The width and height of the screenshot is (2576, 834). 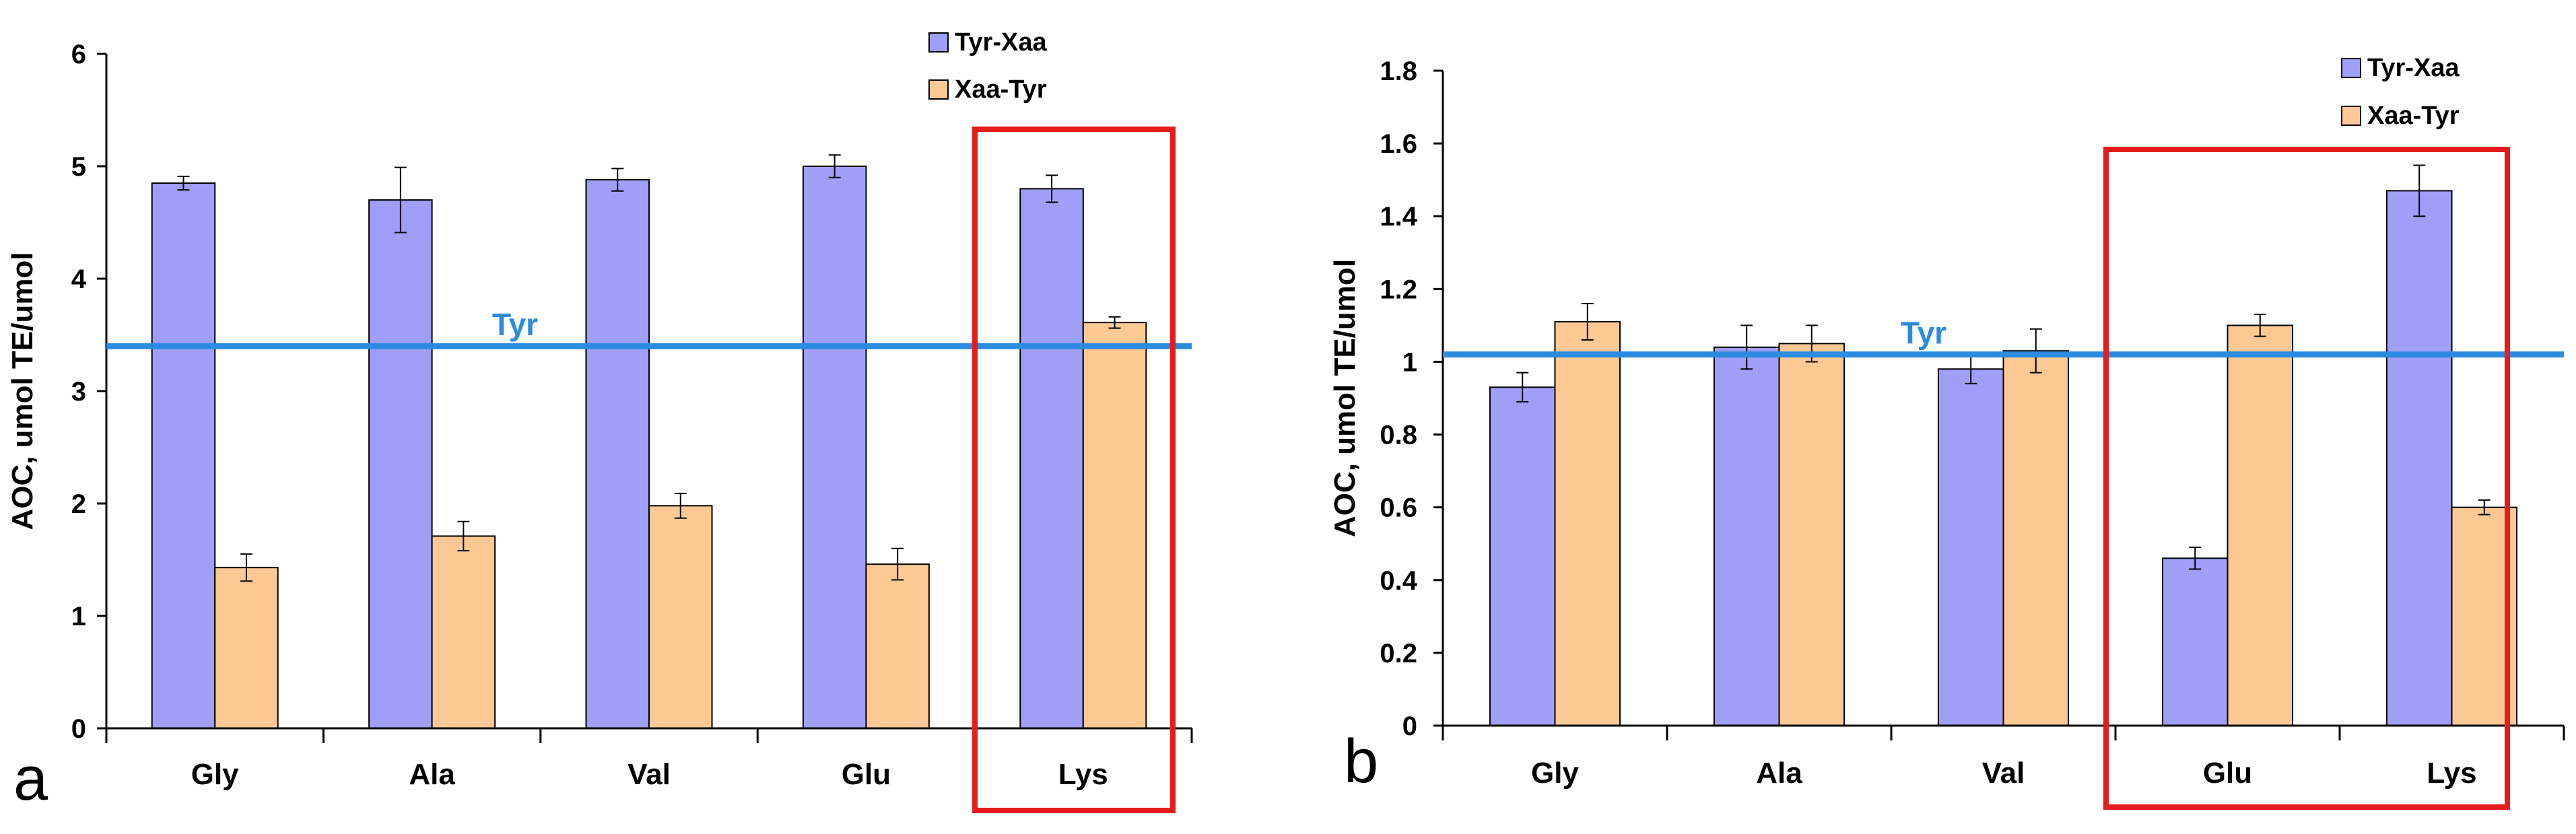 I want to click on y-tick-label: 3, so click(x=78, y=392).